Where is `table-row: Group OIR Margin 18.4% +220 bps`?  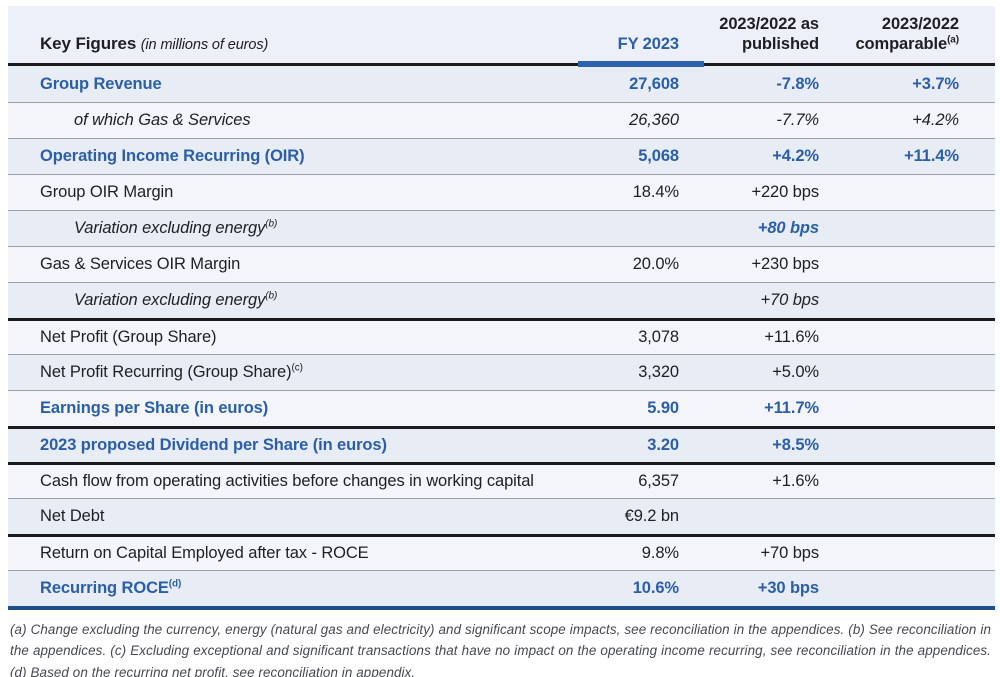
table-row: Group OIR Margin 18.4% +220 bps is located at coordinates (501, 192).